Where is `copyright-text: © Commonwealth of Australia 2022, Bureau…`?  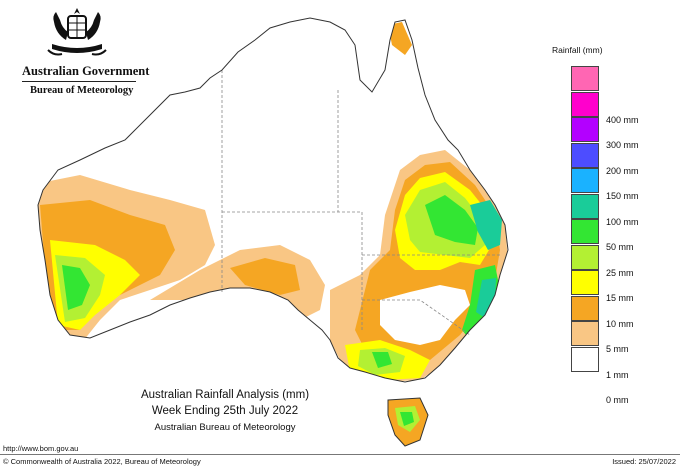 copyright-text: © Commonwealth of Australia 2022, Bureau… is located at coordinates (102, 461).